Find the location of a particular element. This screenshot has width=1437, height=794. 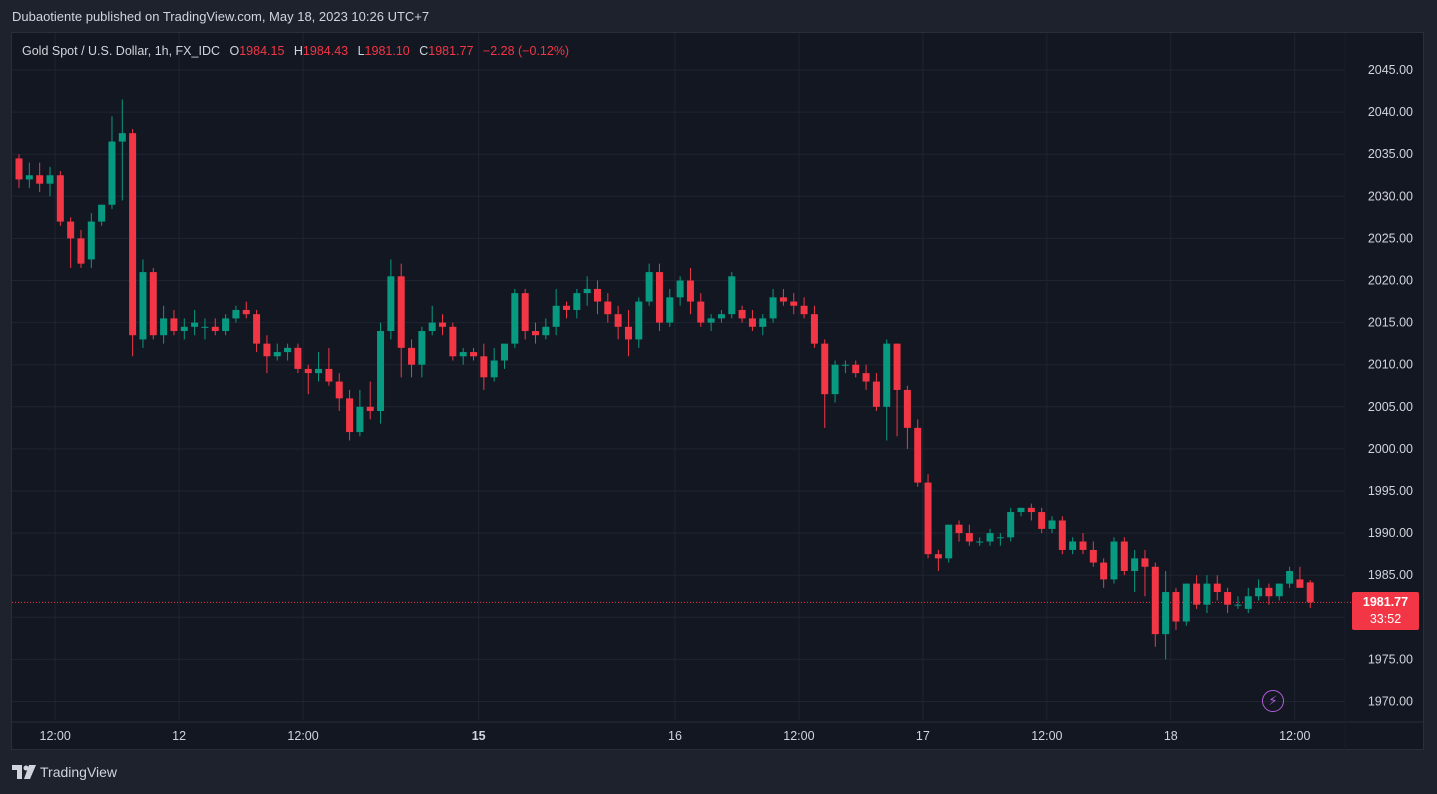

footer-brand: TradingView is located at coordinates (64, 772).